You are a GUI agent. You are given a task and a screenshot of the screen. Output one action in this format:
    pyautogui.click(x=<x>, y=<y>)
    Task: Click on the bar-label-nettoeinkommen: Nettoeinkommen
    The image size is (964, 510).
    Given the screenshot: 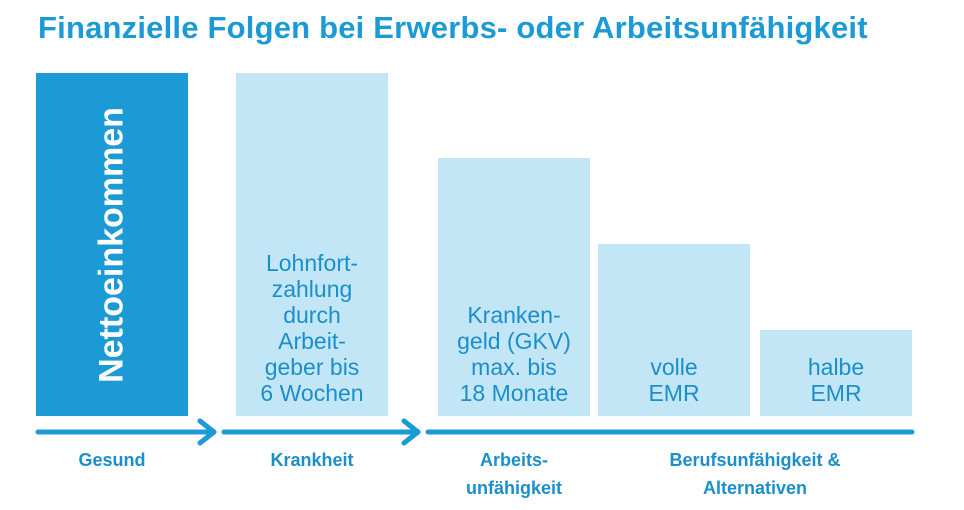 What is the action you would take?
    pyautogui.click(x=111, y=244)
    